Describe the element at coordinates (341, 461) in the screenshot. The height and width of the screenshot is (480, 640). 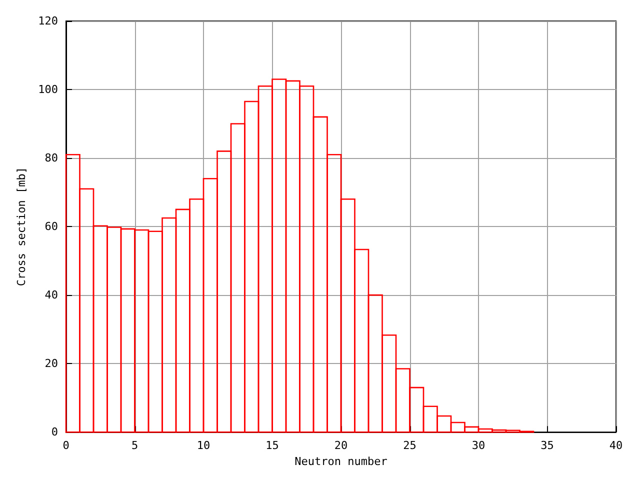
I see `x-axis-title: Neutron number` at that location.